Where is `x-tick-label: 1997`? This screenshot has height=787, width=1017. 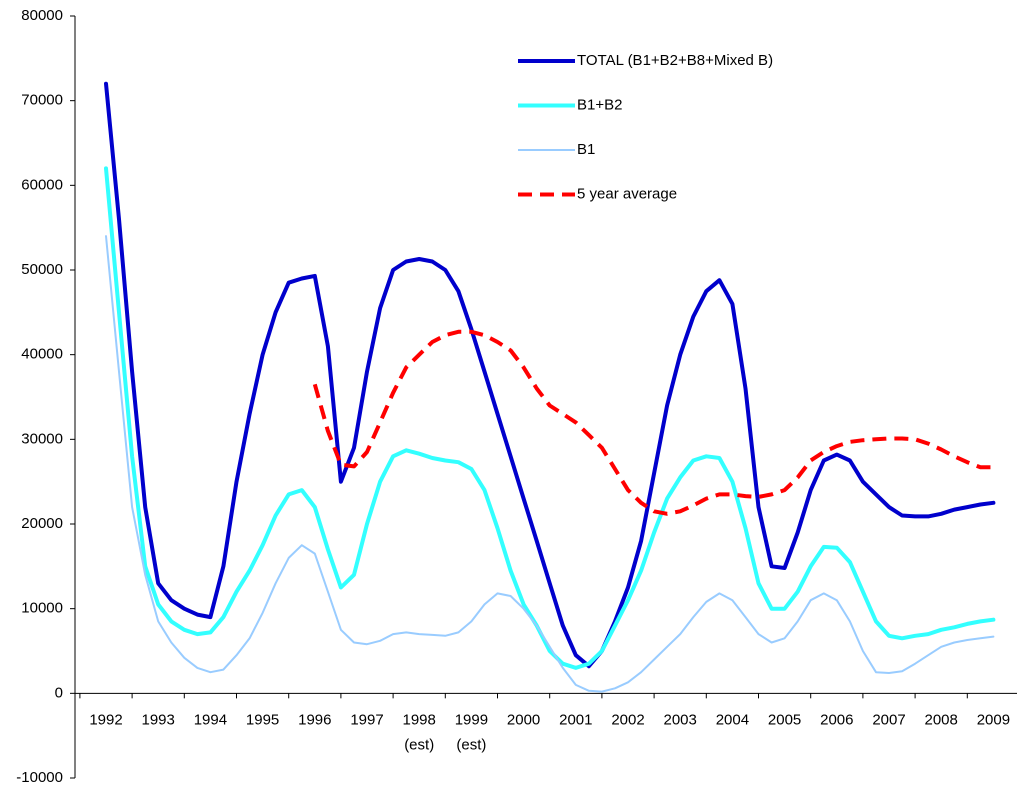
x-tick-label: 1997 is located at coordinates (366, 719).